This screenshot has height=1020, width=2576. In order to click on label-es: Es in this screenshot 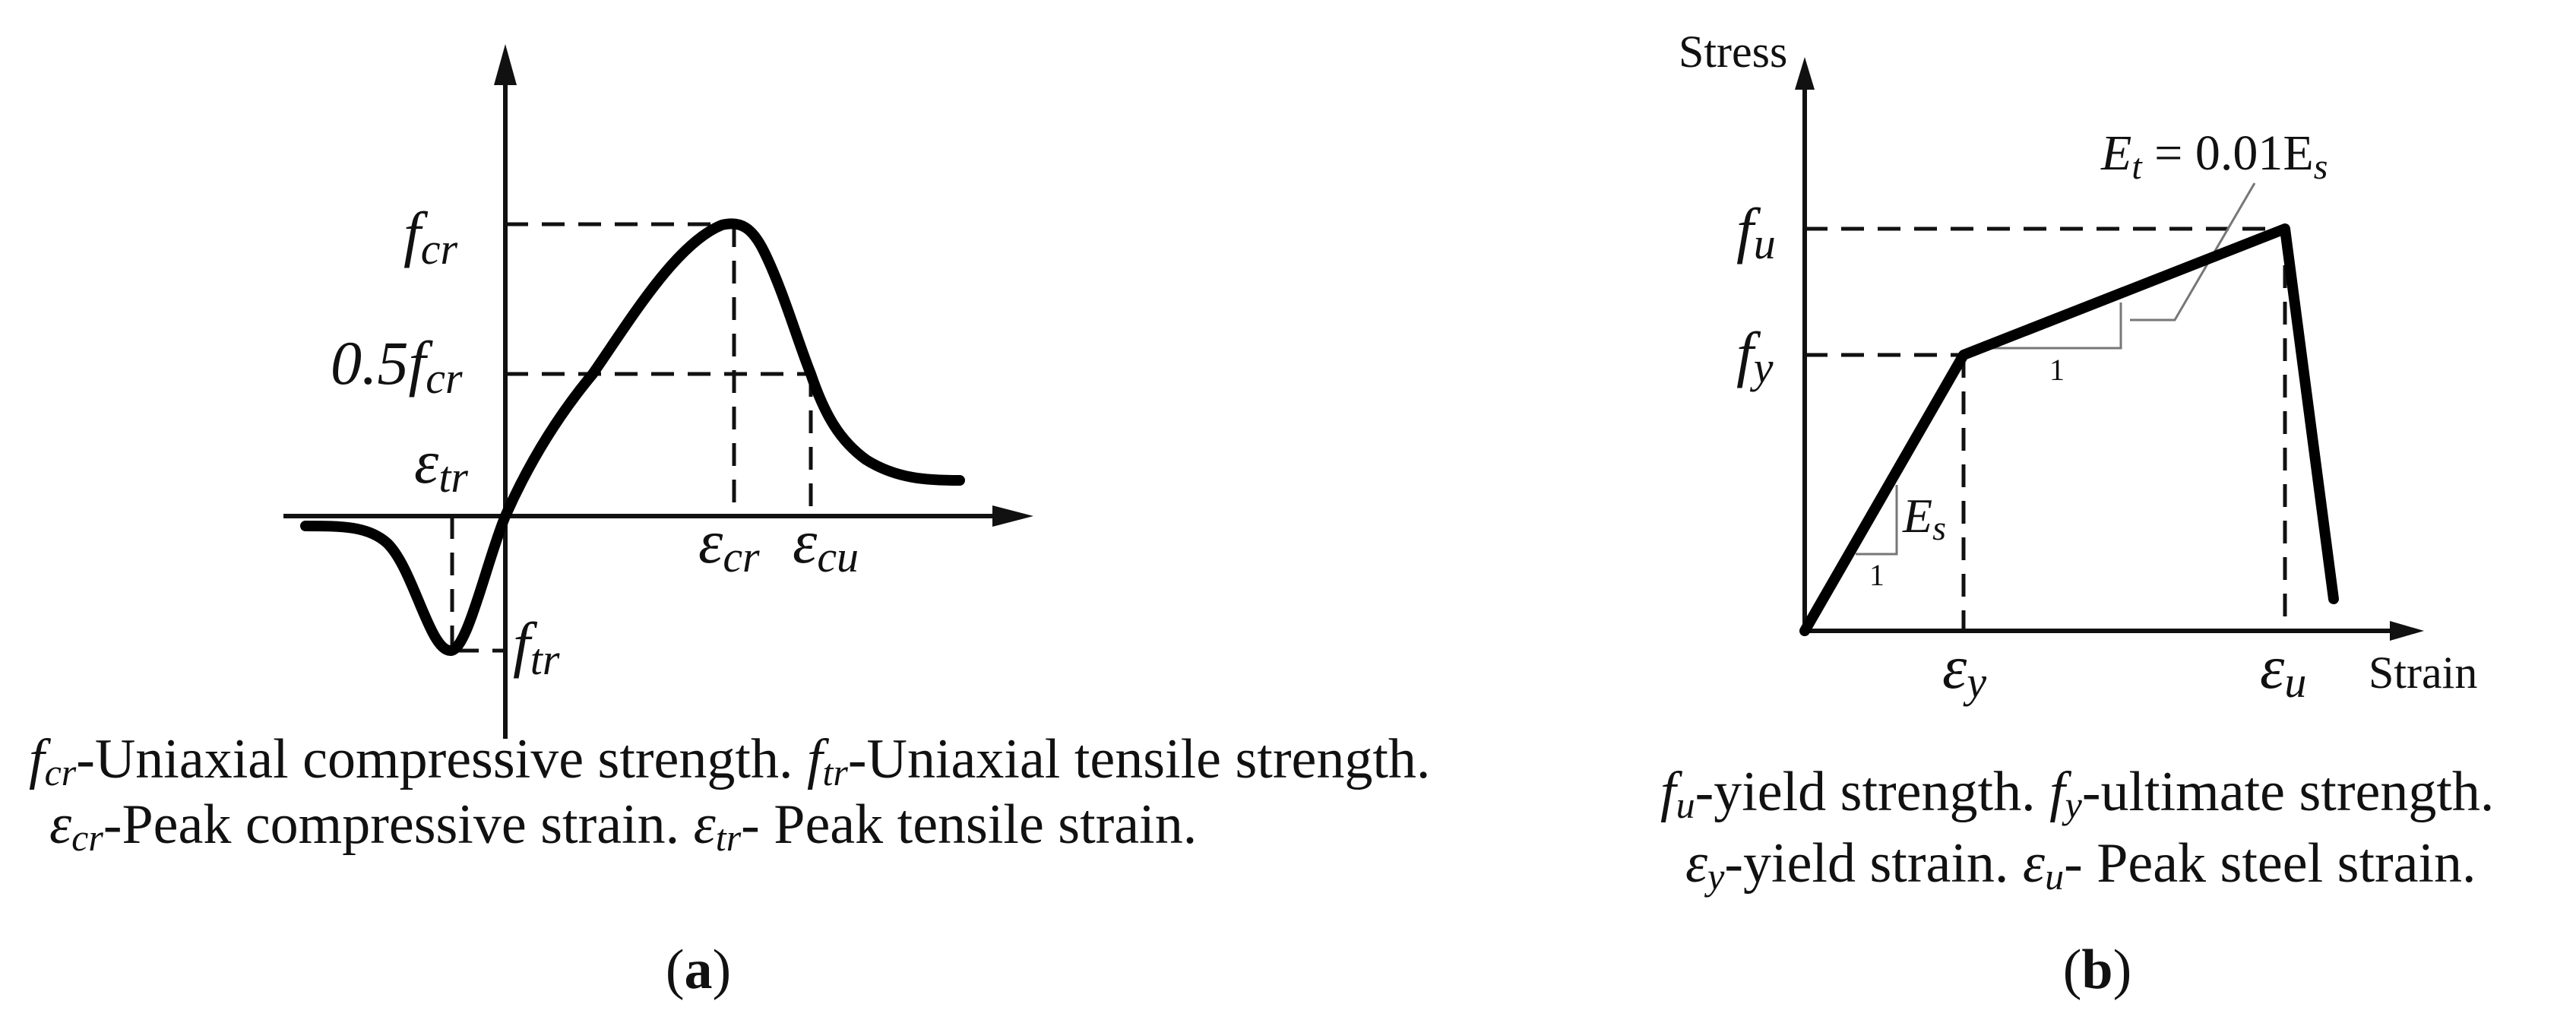, I will do `click(1924, 518)`.